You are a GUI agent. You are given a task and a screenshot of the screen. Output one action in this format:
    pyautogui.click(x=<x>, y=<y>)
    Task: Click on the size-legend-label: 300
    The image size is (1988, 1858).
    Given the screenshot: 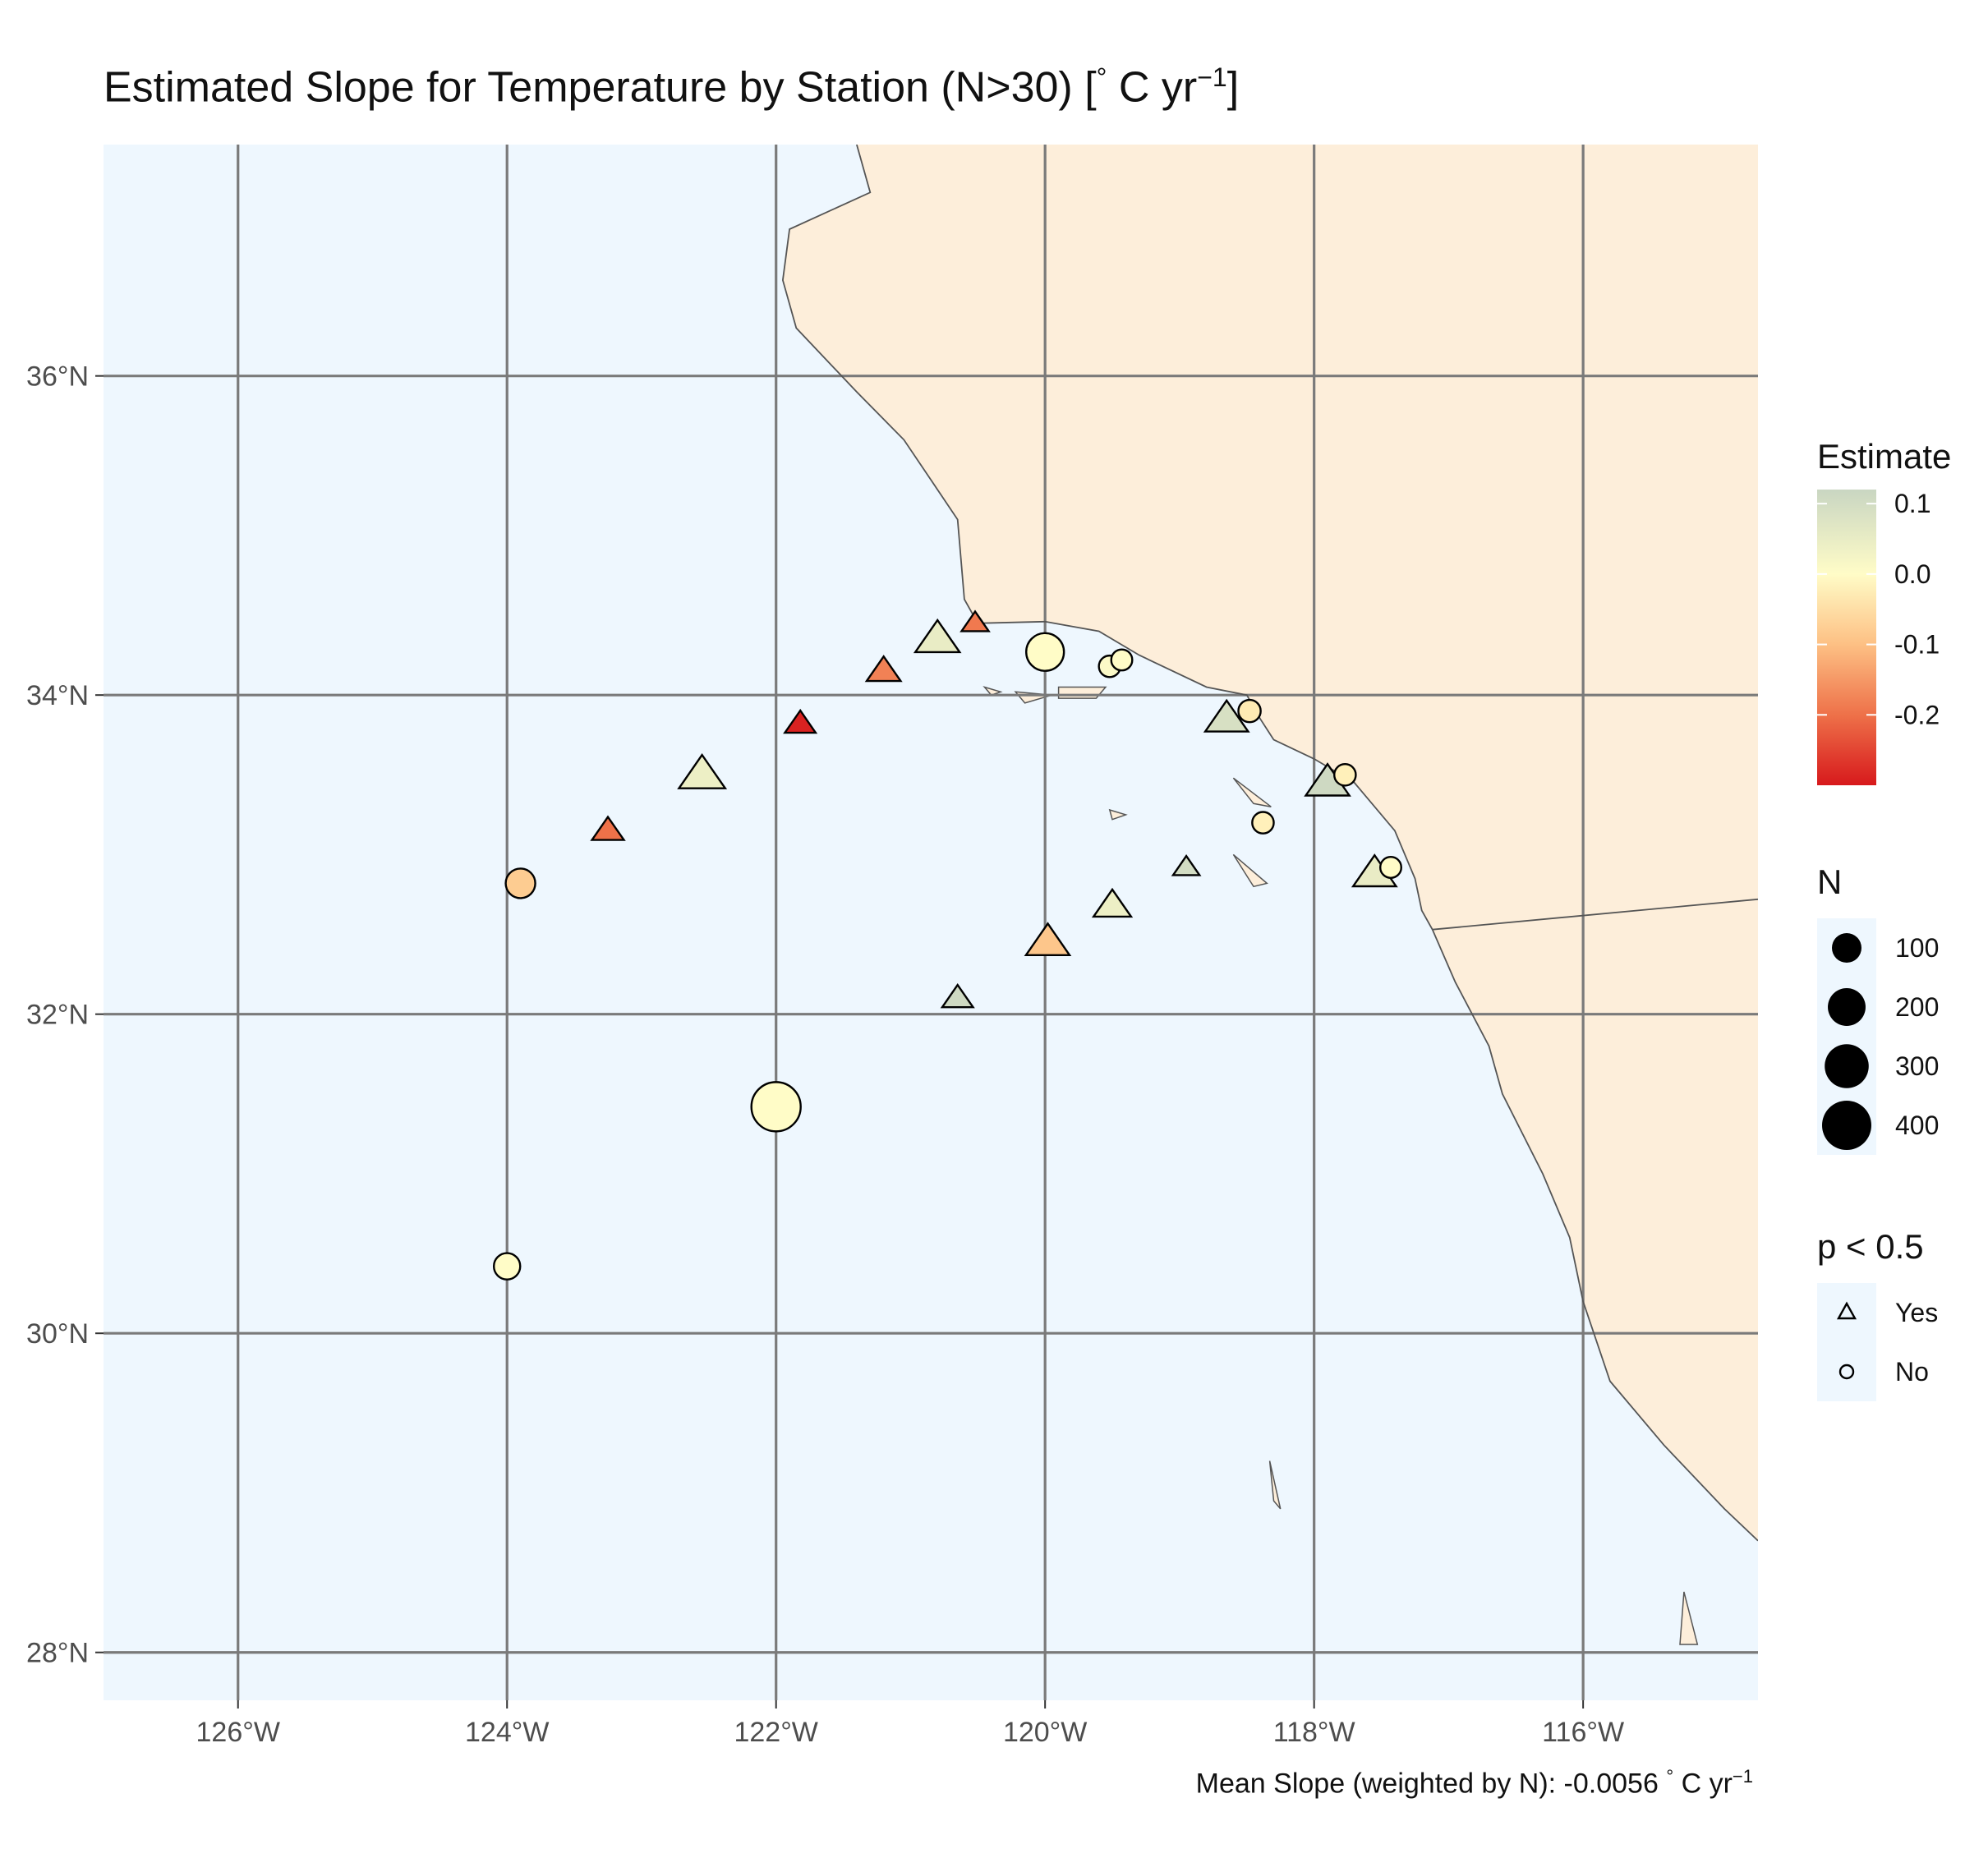 What is the action you would take?
    pyautogui.click(x=1917, y=1066)
    